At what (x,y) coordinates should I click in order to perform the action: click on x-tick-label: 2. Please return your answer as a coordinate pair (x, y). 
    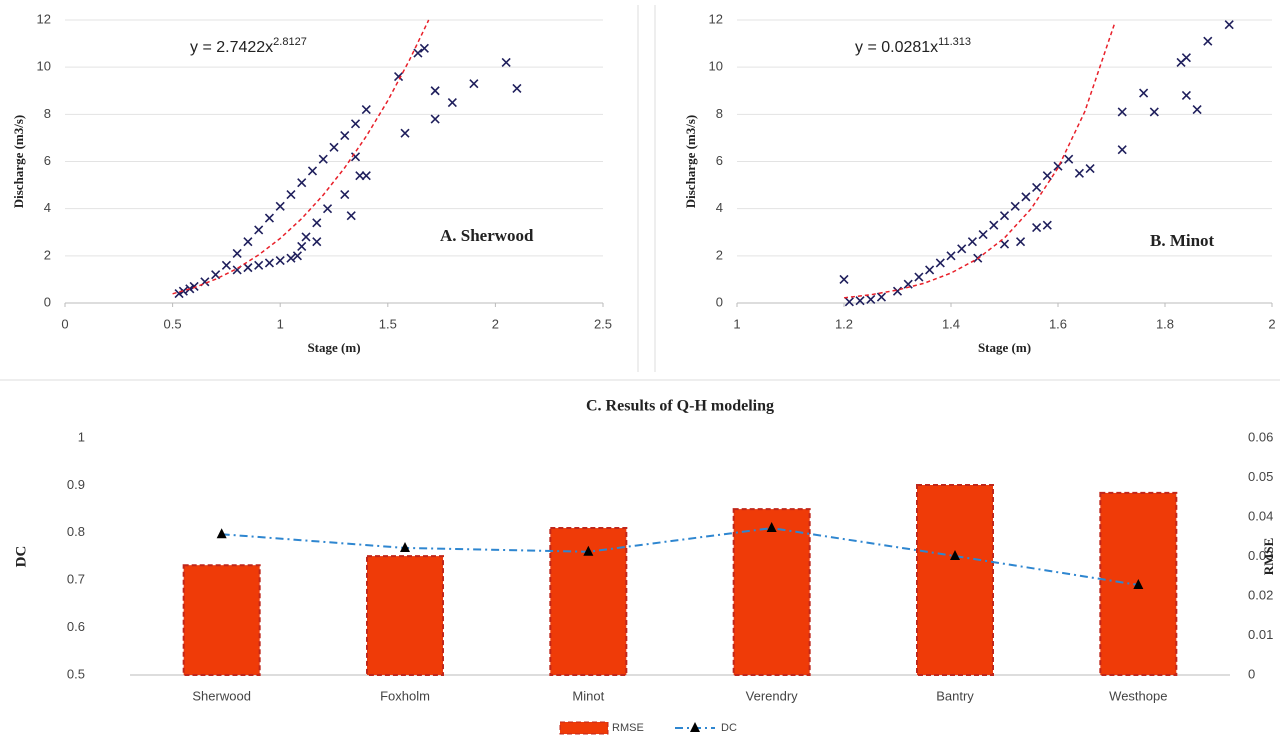
    Looking at the image, I should click on (1271, 323).